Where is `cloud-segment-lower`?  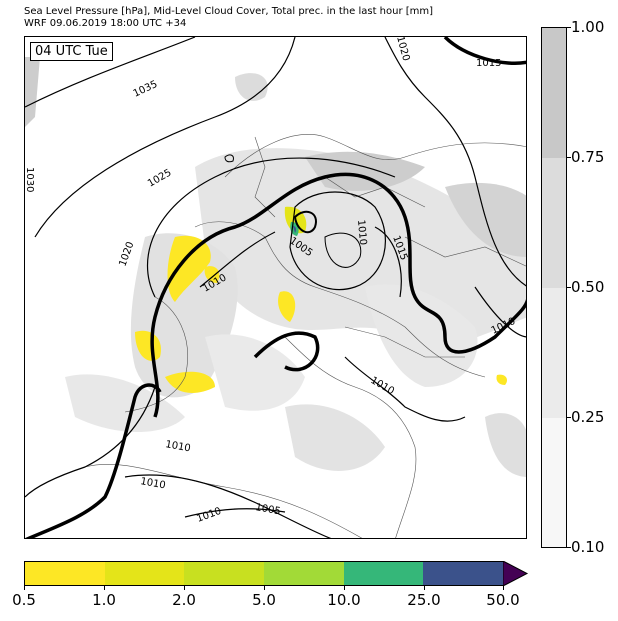
cloud-segment-lower is located at coordinates (554, 353).